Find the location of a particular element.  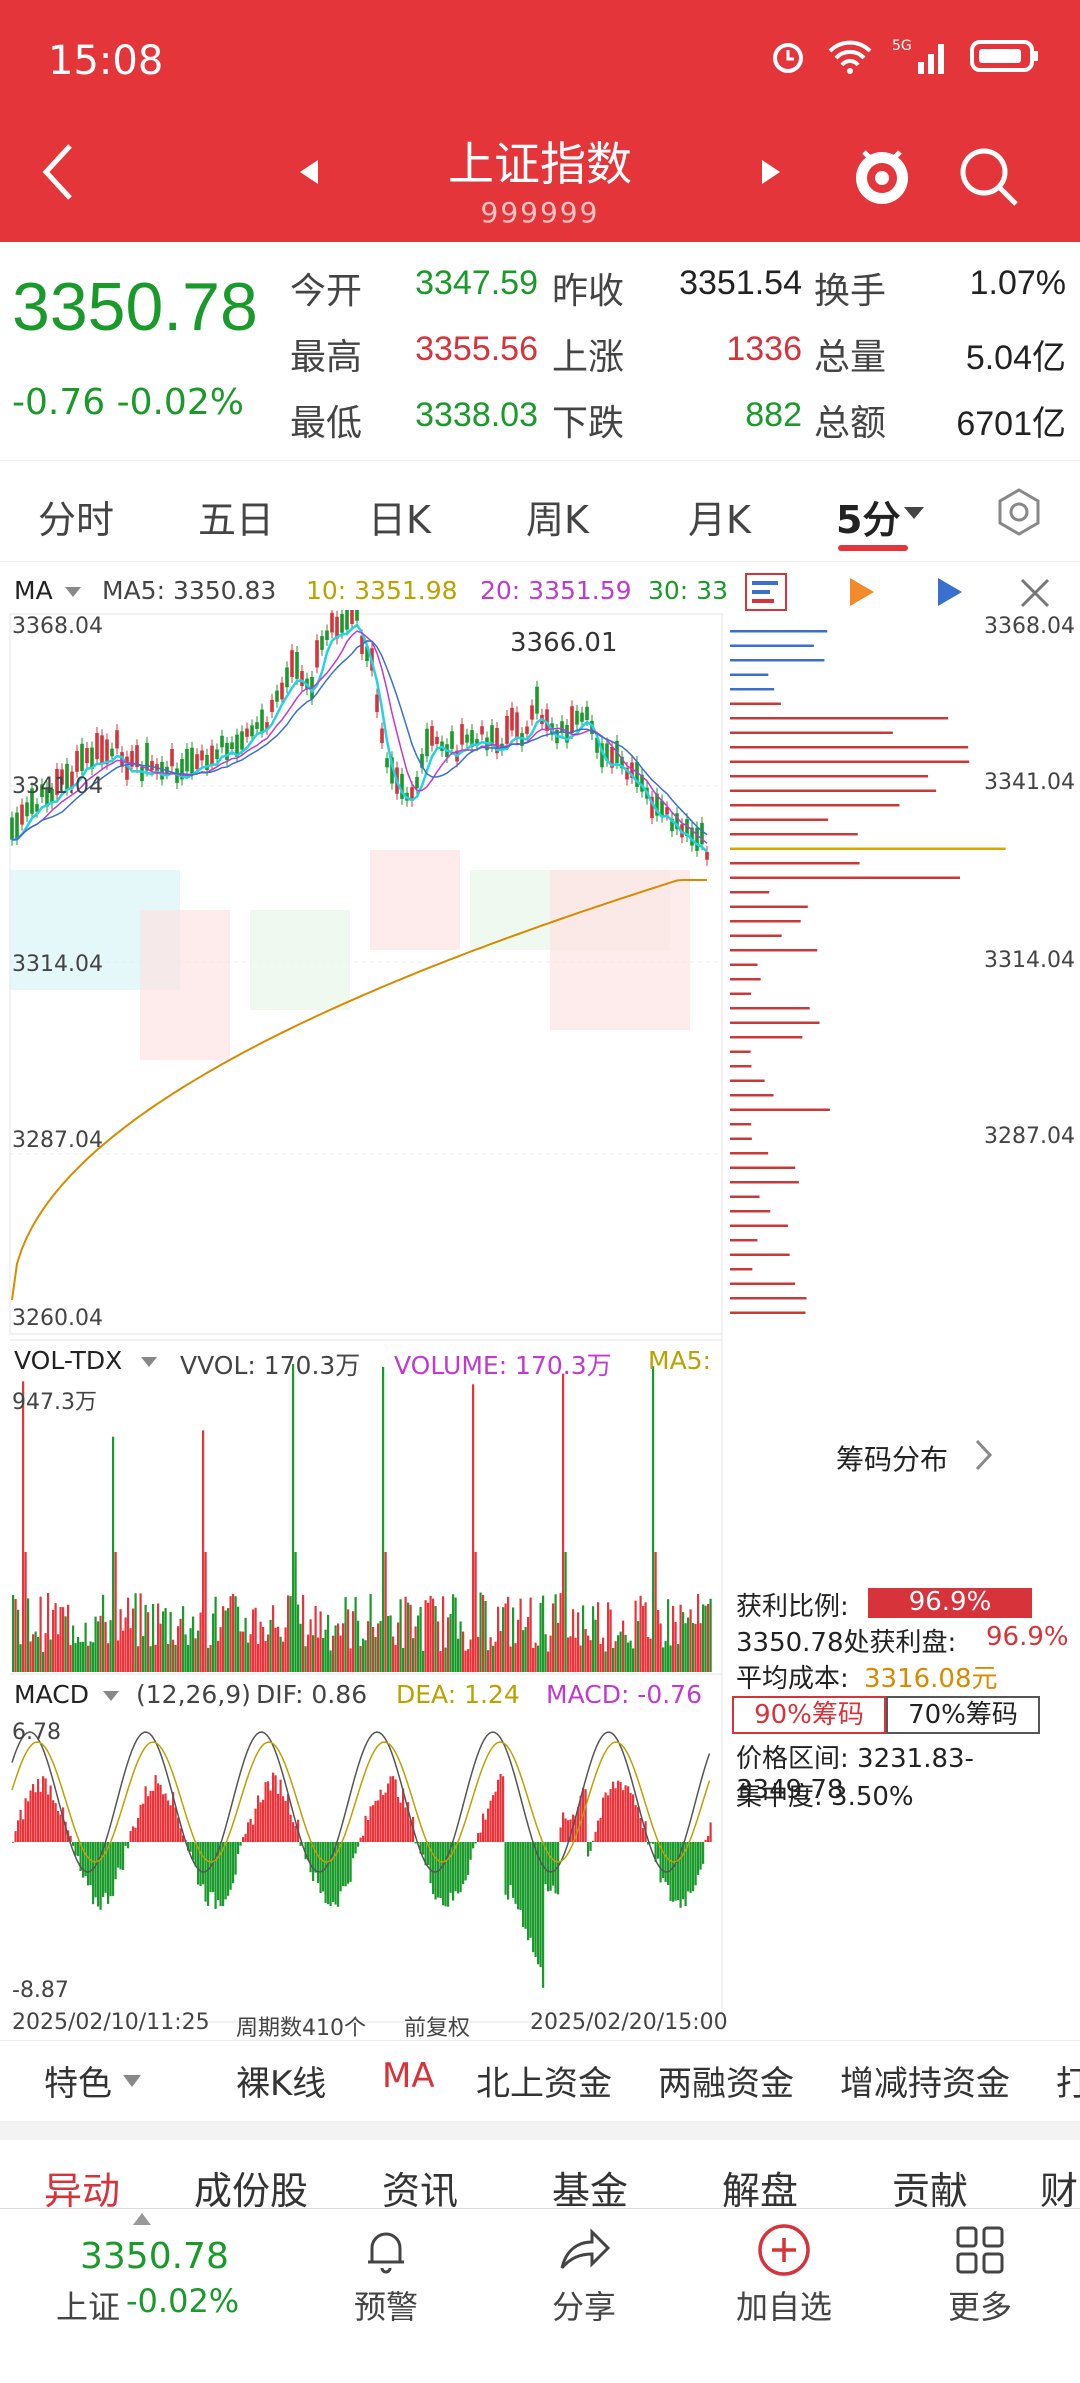

avg-cost-label: 平均成本: is located at coordinates (792, 1676).